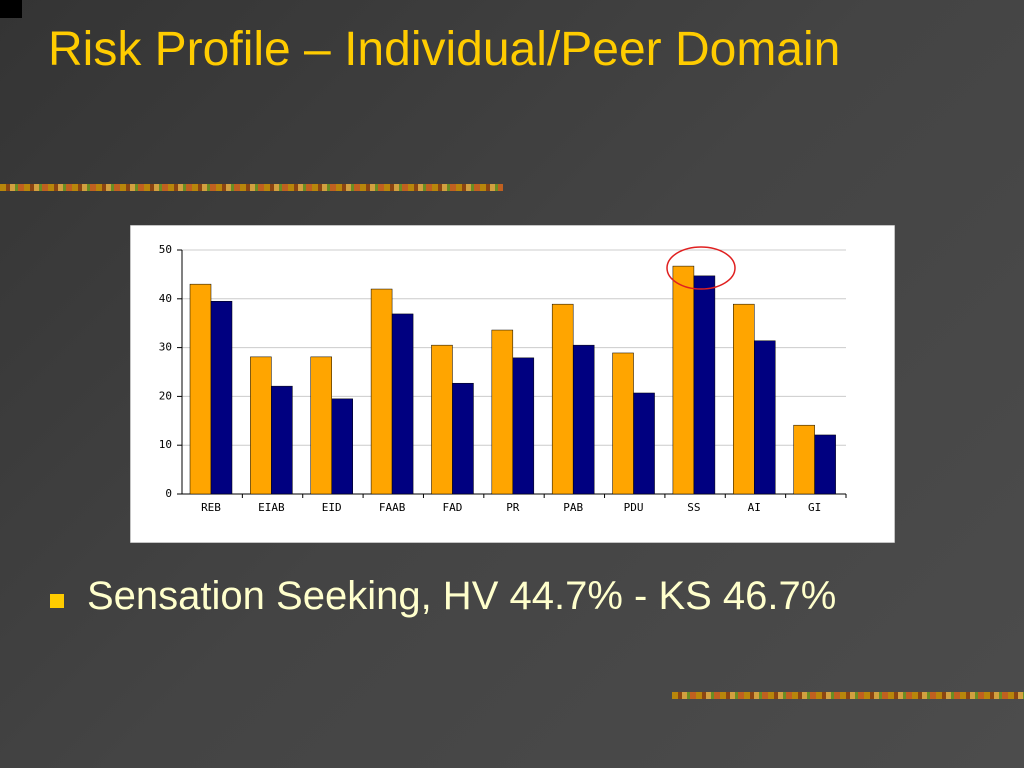 This screenshot has height=768, width=1024. What do you see at coordinates (754, 507) in the screenshot?
I see `x-tick-label: AI` at bounding box center [754, 507].